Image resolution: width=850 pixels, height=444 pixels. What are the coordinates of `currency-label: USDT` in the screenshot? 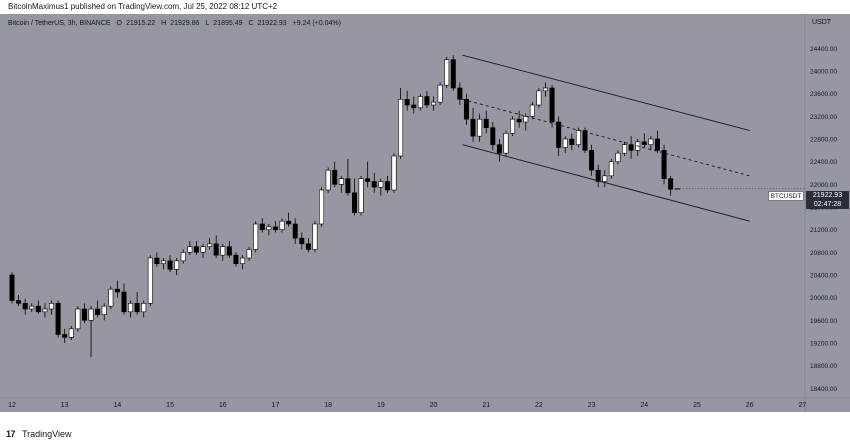 It's located at (822, 22).